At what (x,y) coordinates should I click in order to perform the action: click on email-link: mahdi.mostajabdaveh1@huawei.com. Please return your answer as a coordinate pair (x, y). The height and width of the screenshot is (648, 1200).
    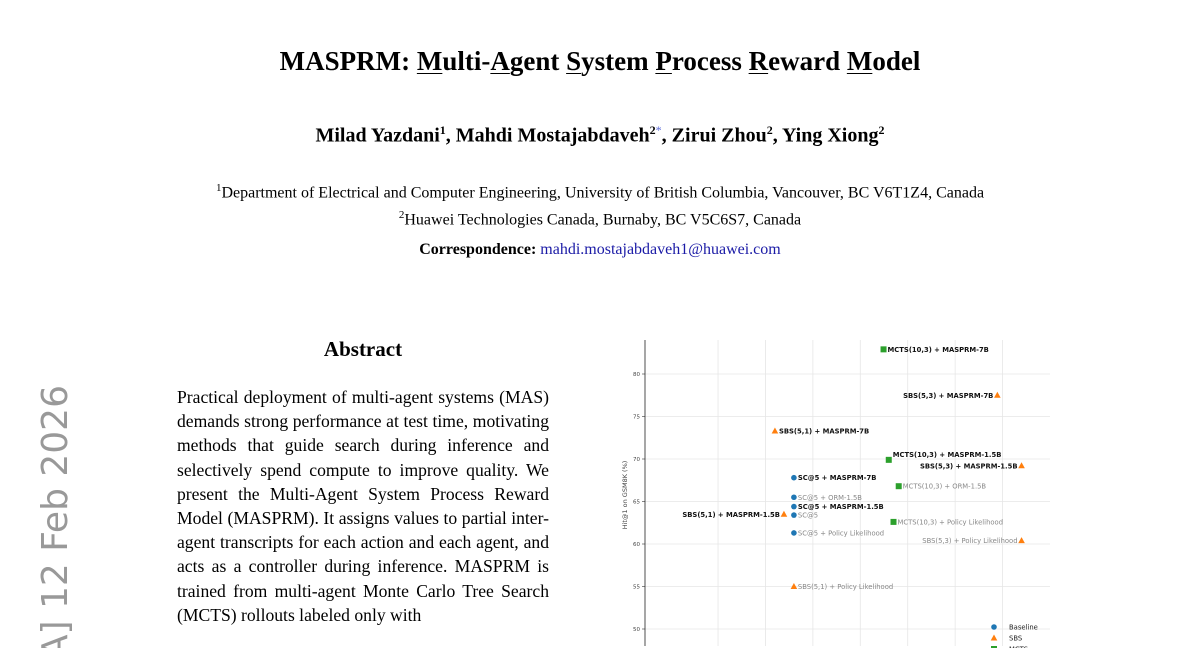
    Looking at the image, I should click on (660, 249).